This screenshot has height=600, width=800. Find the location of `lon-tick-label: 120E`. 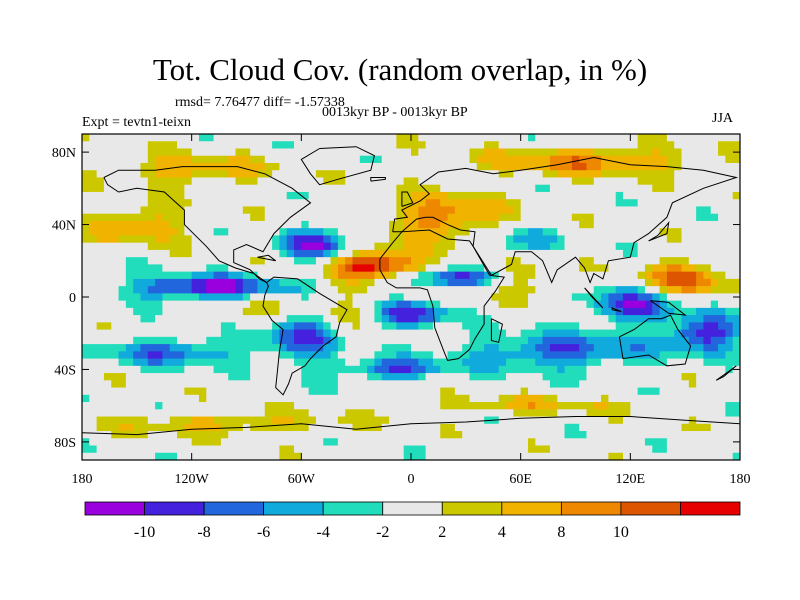

lon-tick-label: 120E is located at coordinates (631, 479).